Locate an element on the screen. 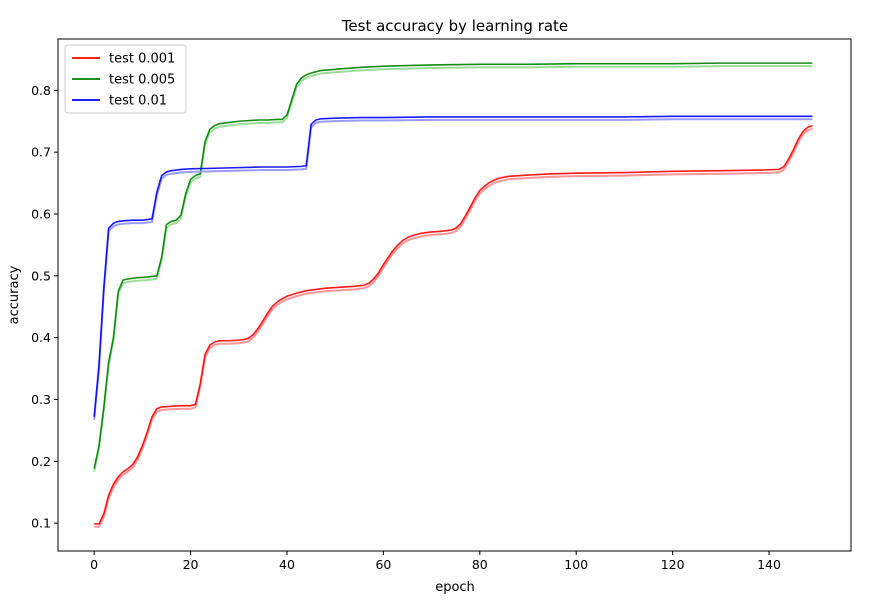 Image resolution: width=891 pixels, height=603 pixels. legend-label-0: test 0.001 is located at coordinates (142, 59).